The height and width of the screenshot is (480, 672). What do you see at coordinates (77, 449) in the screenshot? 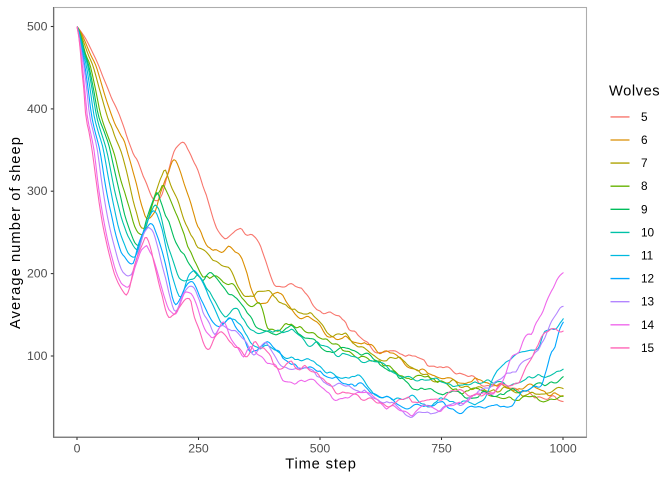
I see `svg-text: 0` at bounding box center [77, 449].